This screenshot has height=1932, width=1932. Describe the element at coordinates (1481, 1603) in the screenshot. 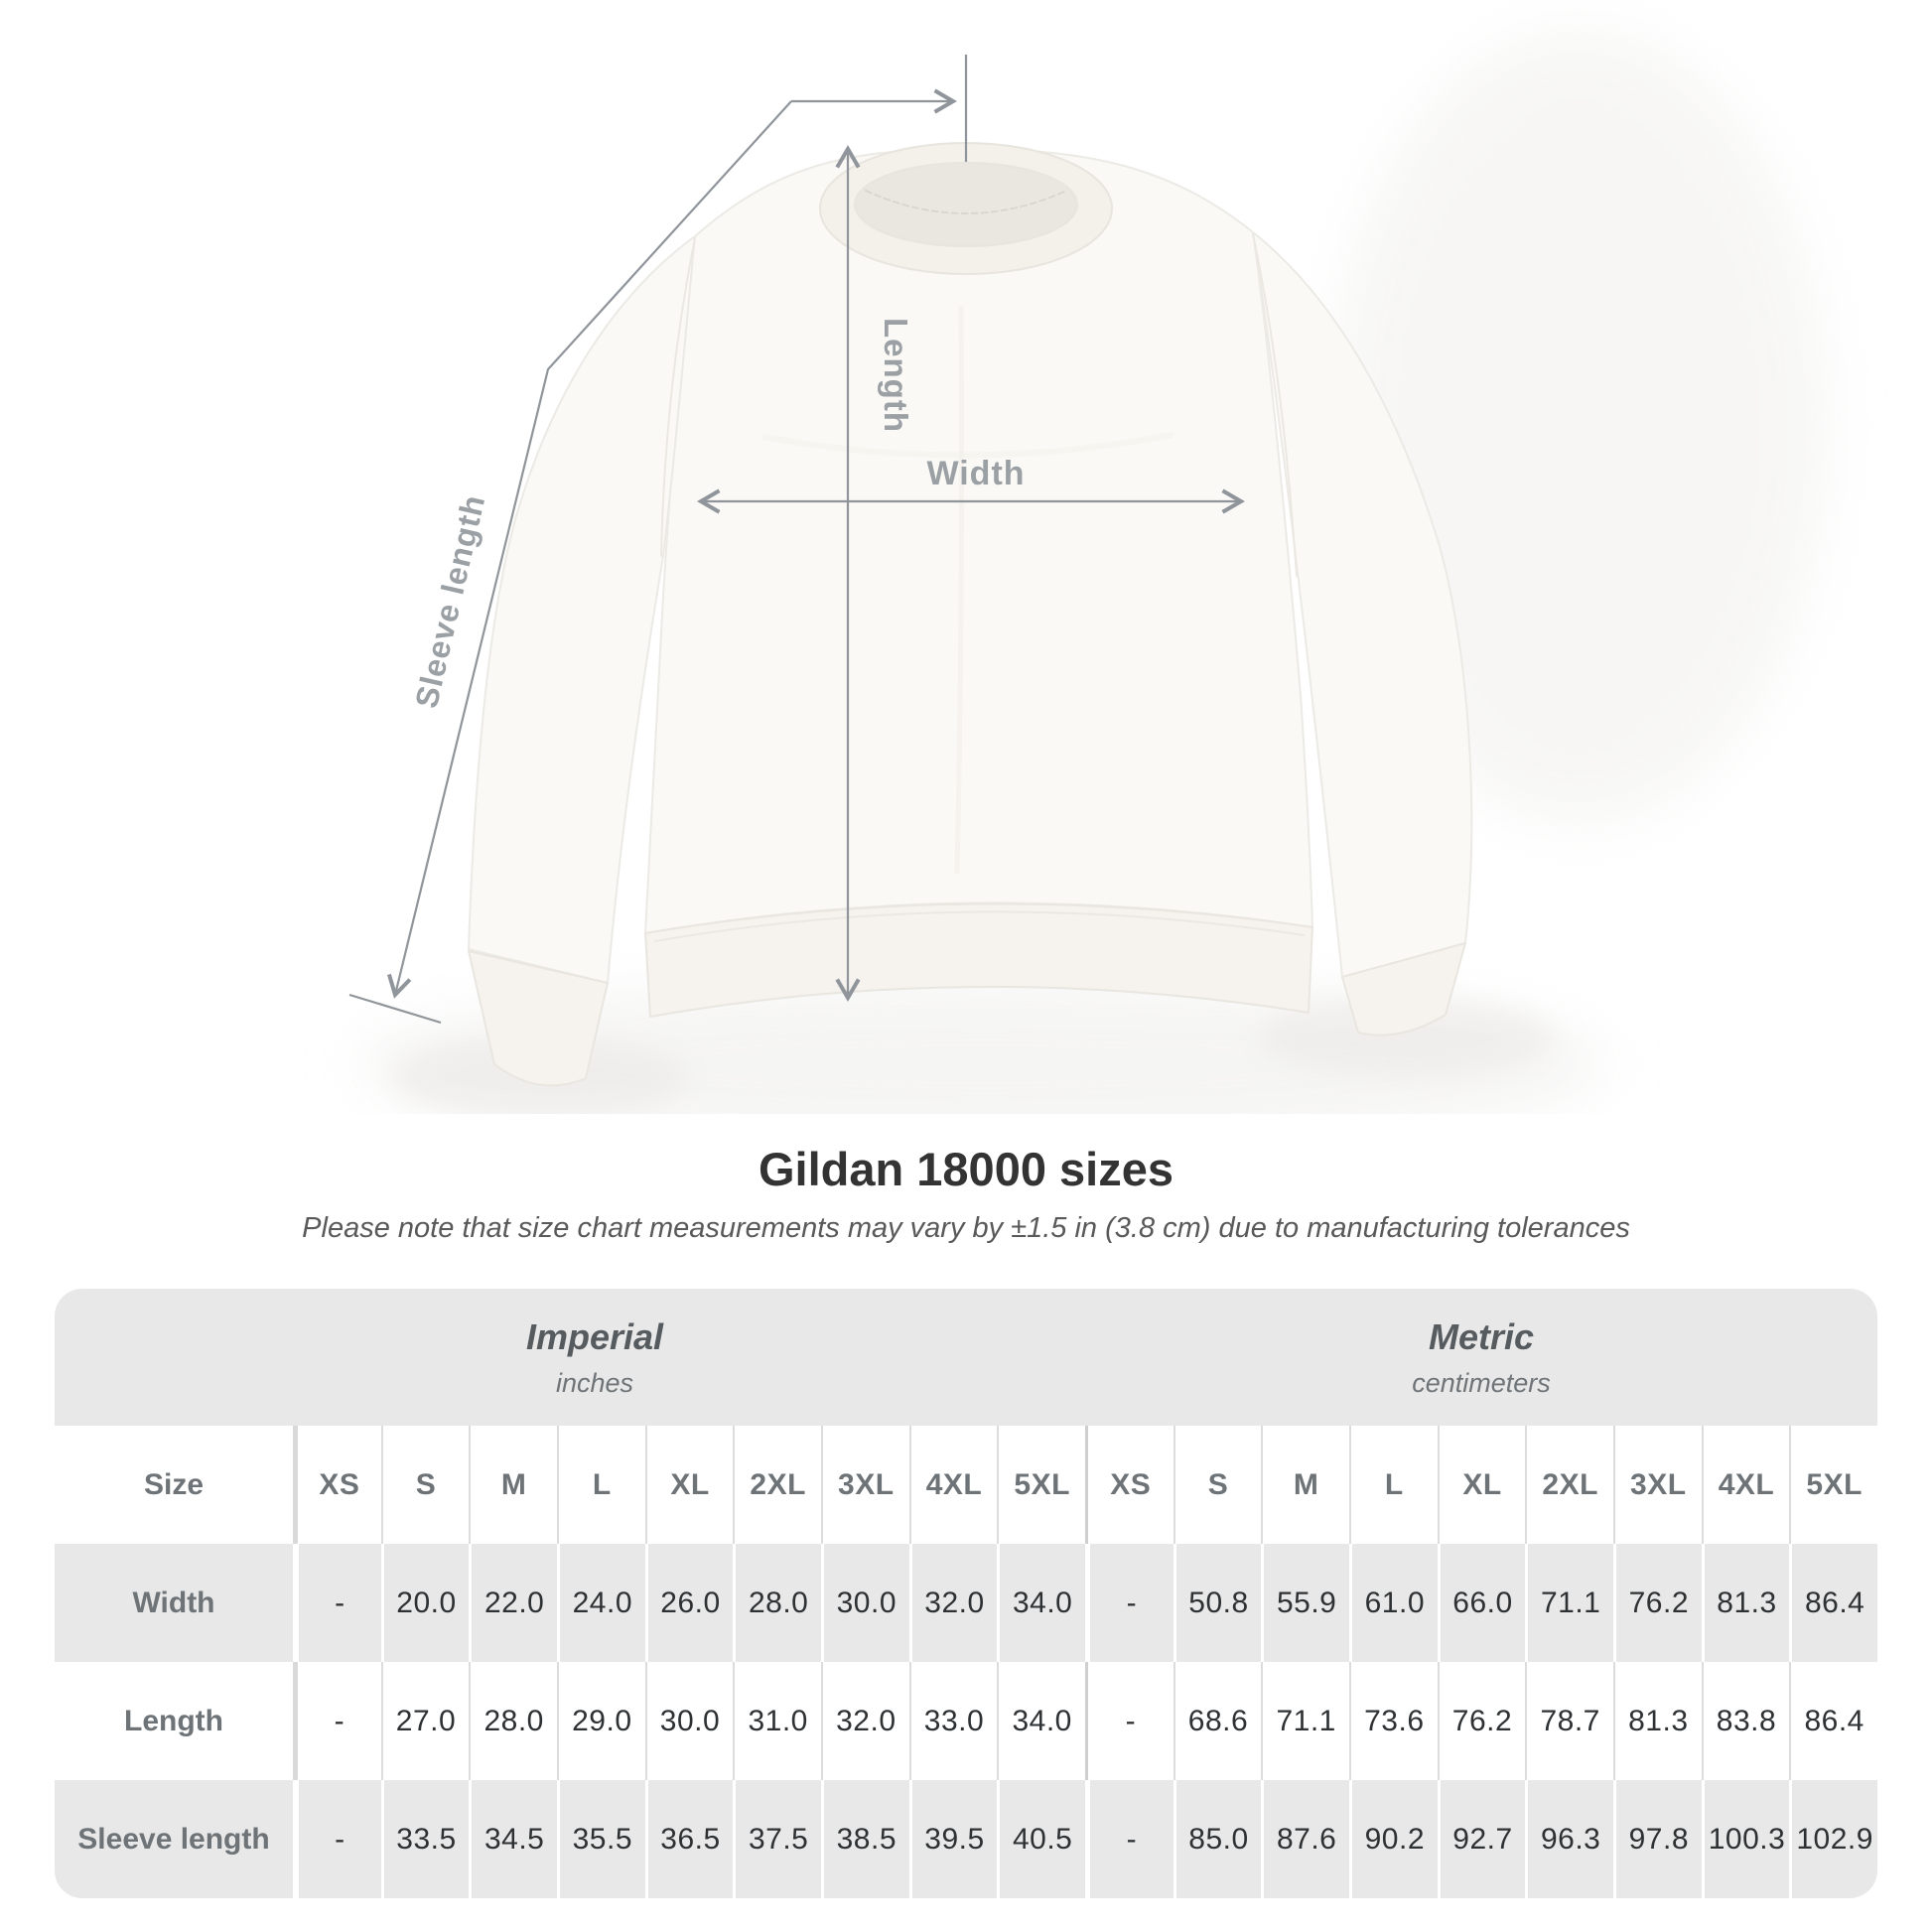

I see `width-value-cell: 66.0` at that location.